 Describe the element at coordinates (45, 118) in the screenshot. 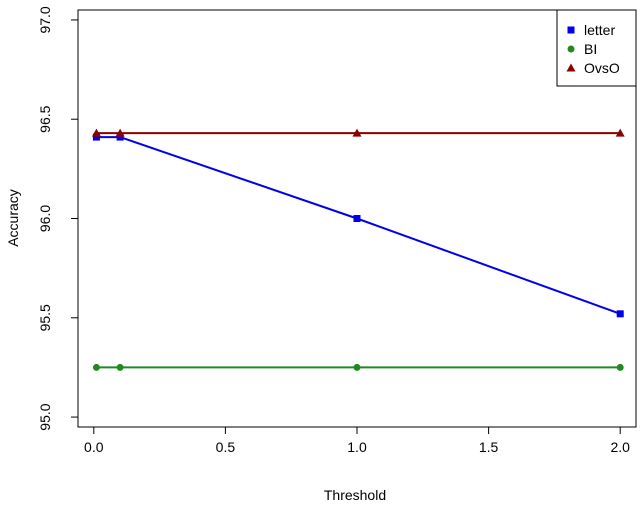

I see `y-tick-label: 96.5` at that location.